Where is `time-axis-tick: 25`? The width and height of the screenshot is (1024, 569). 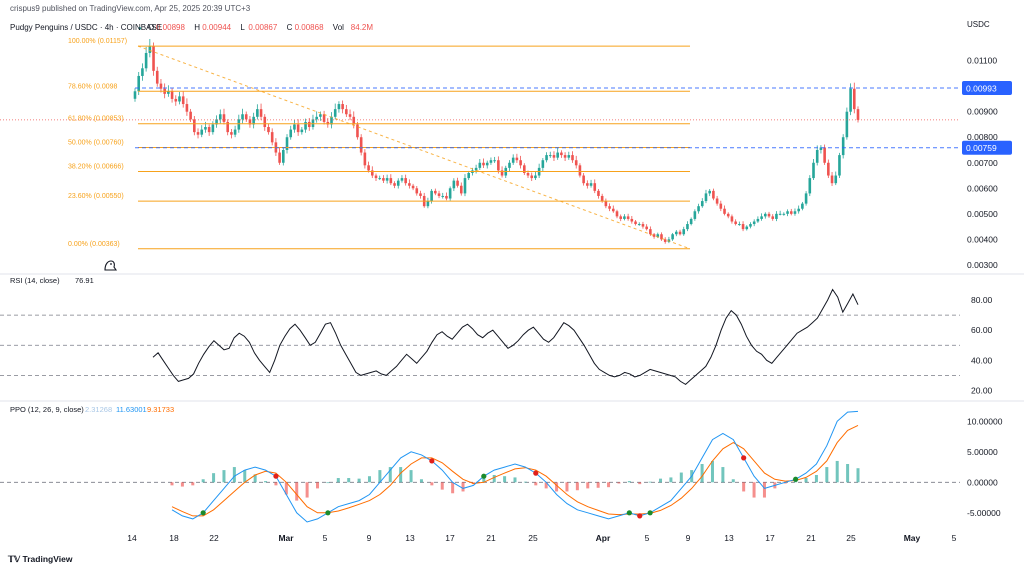 time-axis-tick: 25 is located at coordinates (851, 538).